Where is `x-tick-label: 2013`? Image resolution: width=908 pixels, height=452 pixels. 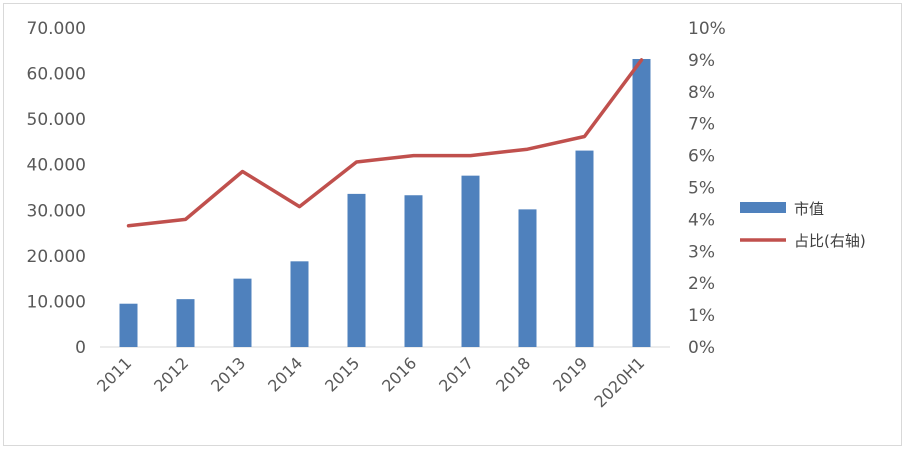
x-tick-label: 2013 is located at coordinates (228, 374).